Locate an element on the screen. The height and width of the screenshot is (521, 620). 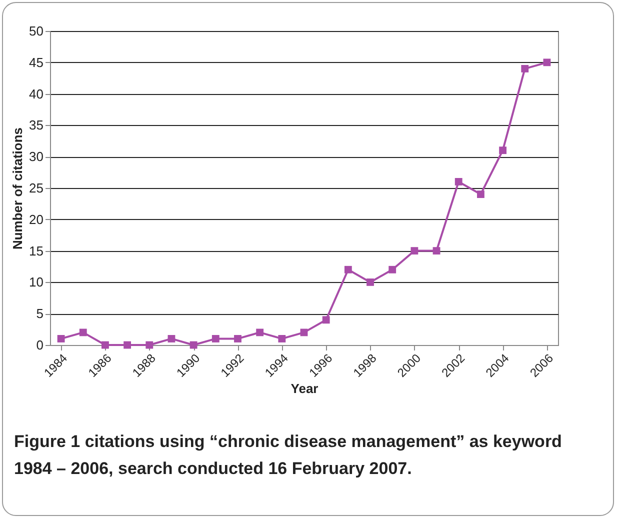
y-tick-label: 40 is located at coordinates (36, 94).